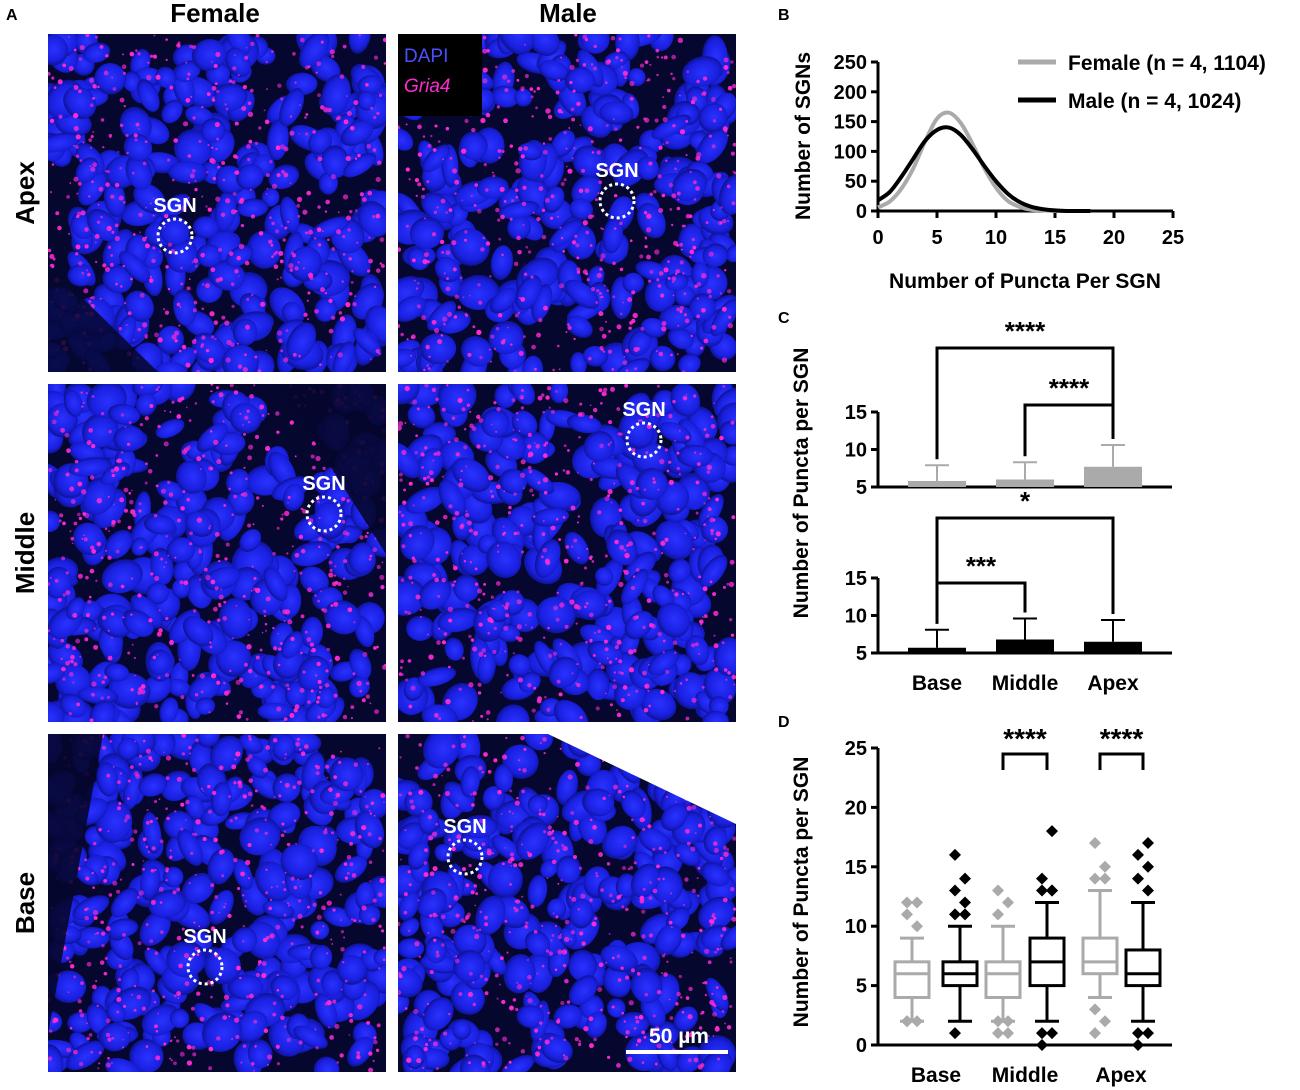  Describe the element at coordinates (1143, 968) in the screenshot. I see `box-body` at that location.